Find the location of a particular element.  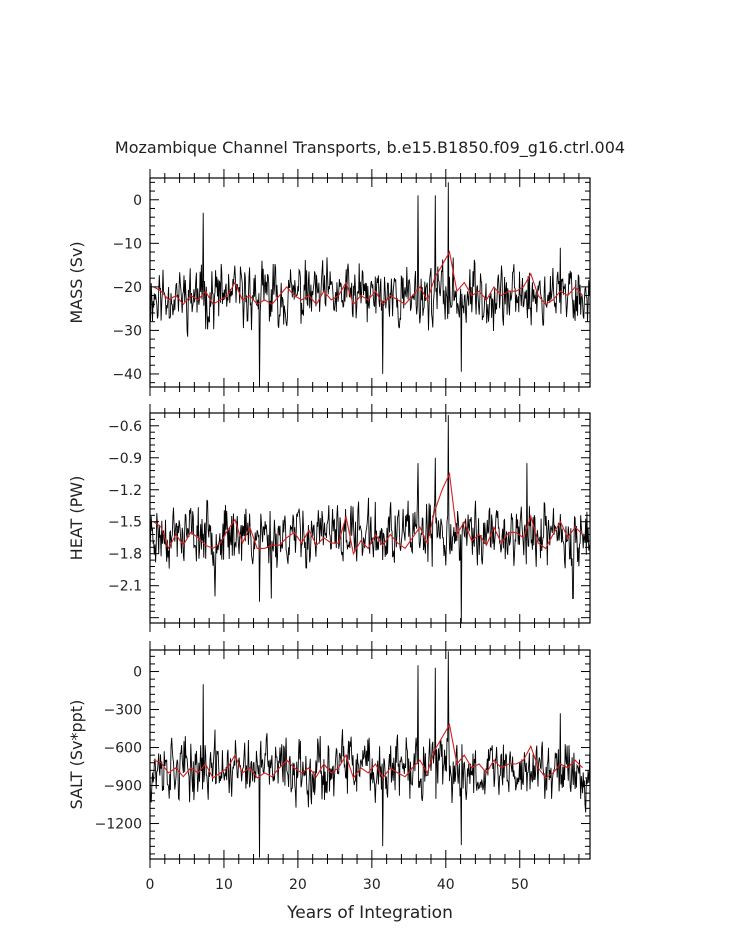

x-tick-label: 20 is located at coordinates (298, 885).